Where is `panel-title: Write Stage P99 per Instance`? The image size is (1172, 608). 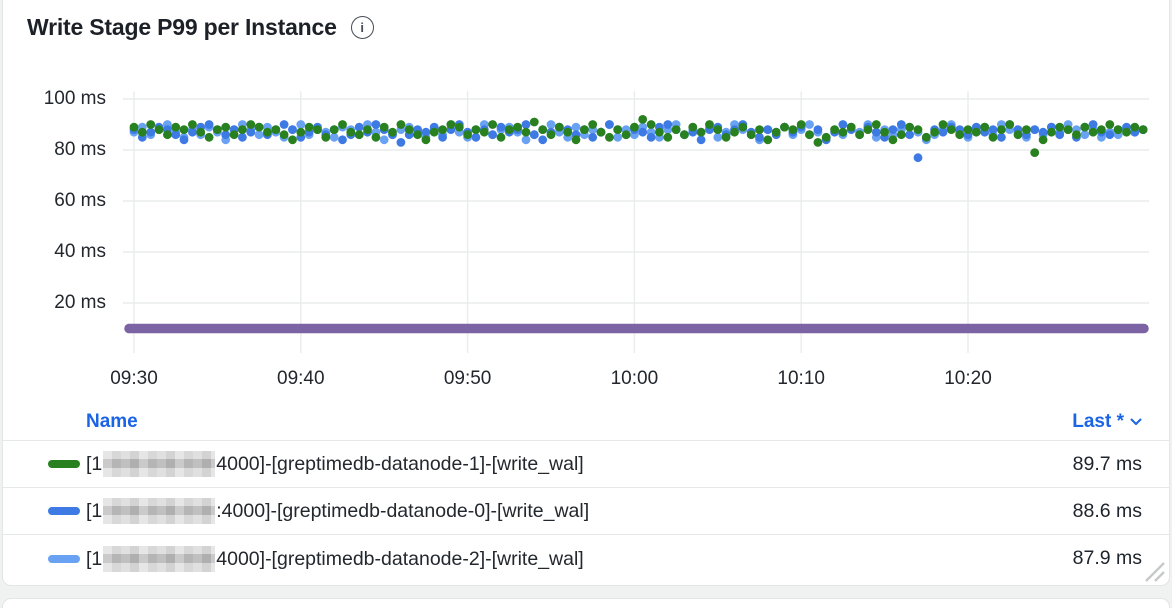 panel-title: Write Stage P99 per Instance is located at coordinates (182, 27).